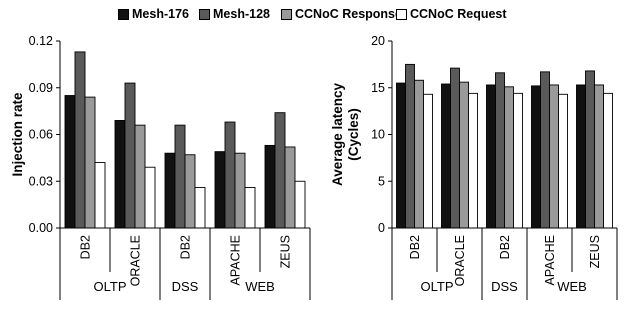 The width and height of the screenshot is (626, 322). What do you see at coordinates (260, 286) in the screenshot?
I see `chart1-group-label-web: WEB` at bounding box center [260, 286].